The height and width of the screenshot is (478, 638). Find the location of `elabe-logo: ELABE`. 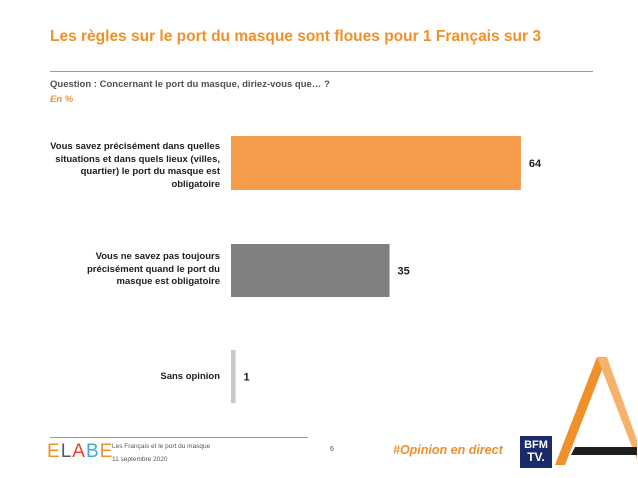

elabe-logo: ELABE is located at coordinates (80, 452).